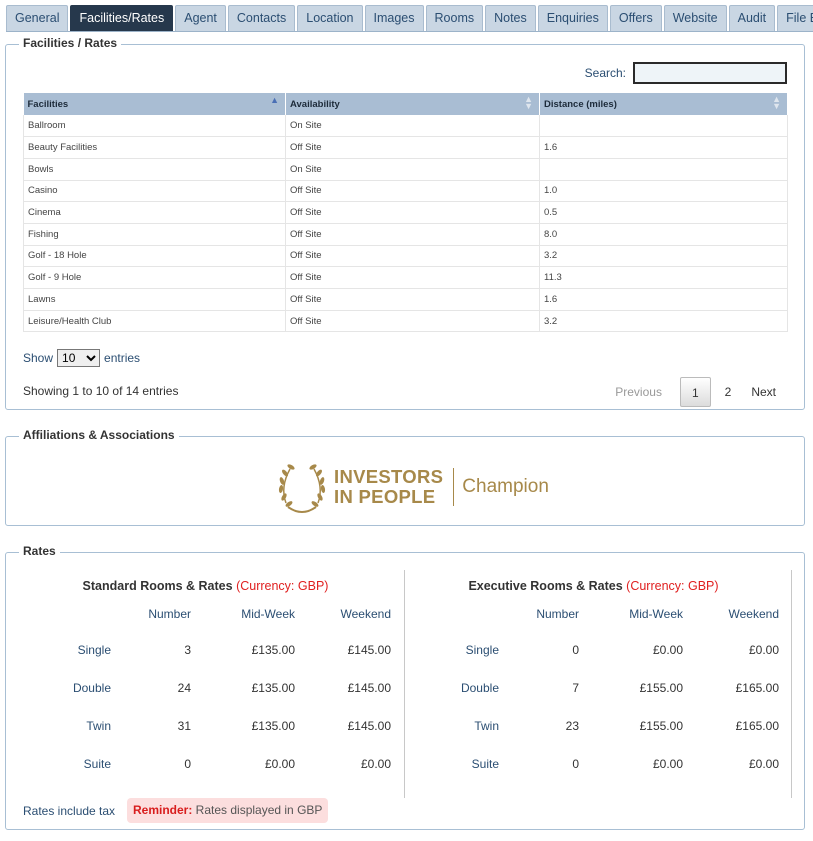 The height and width of the screenshot is (841, 813). I want to click on tab-notes: Notes, so click(510, 18).